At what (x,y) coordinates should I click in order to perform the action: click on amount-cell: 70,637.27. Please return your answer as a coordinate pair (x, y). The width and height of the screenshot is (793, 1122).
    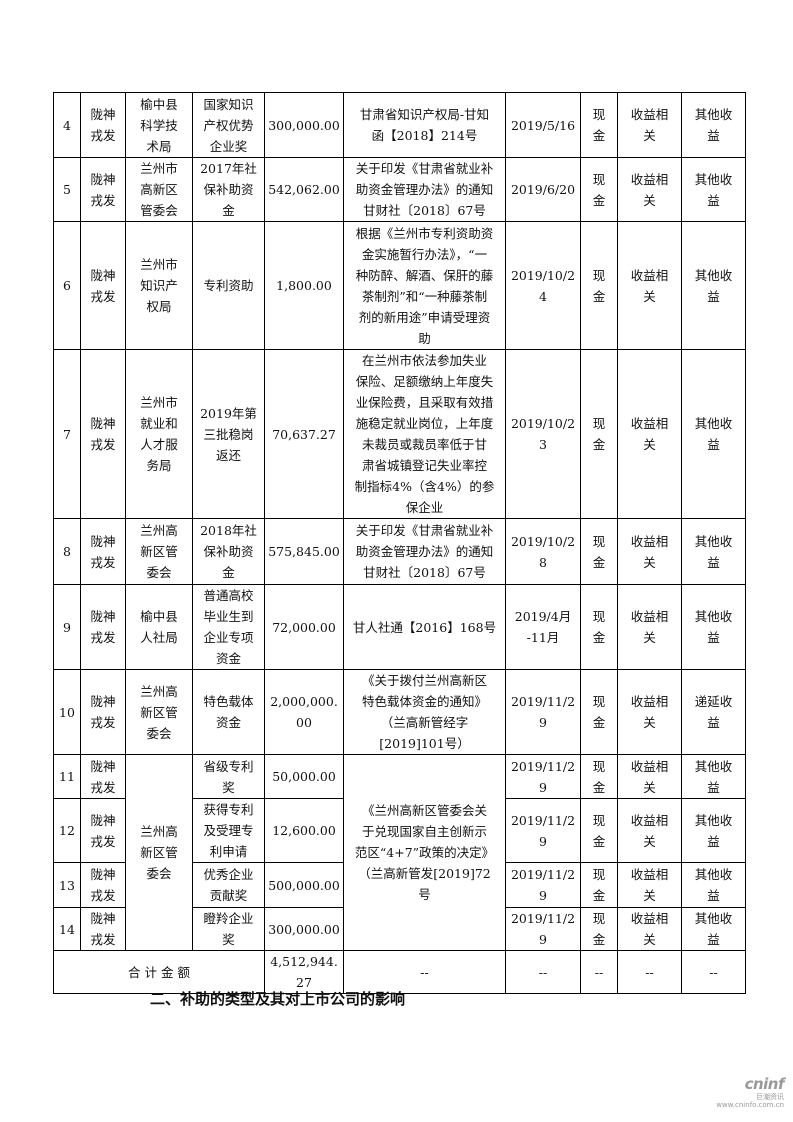
    Looking at the image, I should click on (304, 434).